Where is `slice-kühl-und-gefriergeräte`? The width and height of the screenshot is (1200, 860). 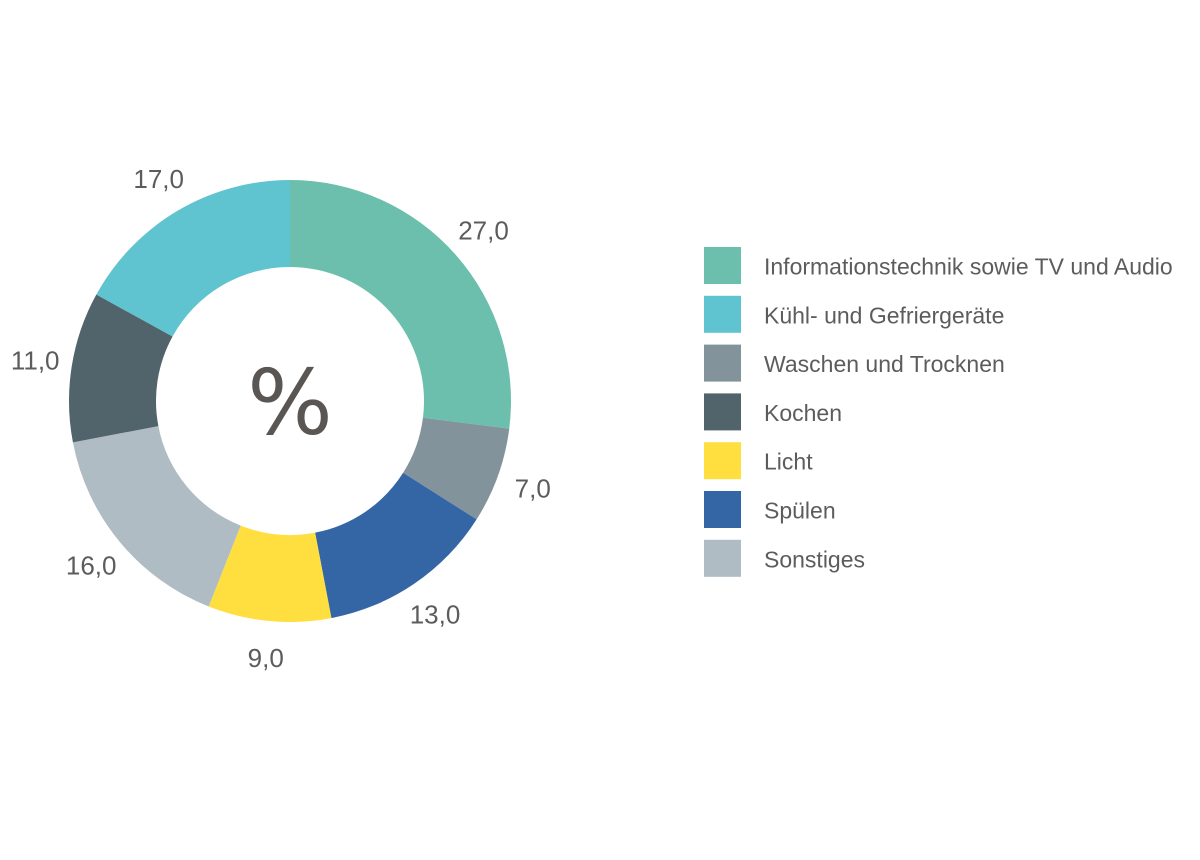
slice-kühl-und-gefriergeräte is located at coordinates (193, 258).